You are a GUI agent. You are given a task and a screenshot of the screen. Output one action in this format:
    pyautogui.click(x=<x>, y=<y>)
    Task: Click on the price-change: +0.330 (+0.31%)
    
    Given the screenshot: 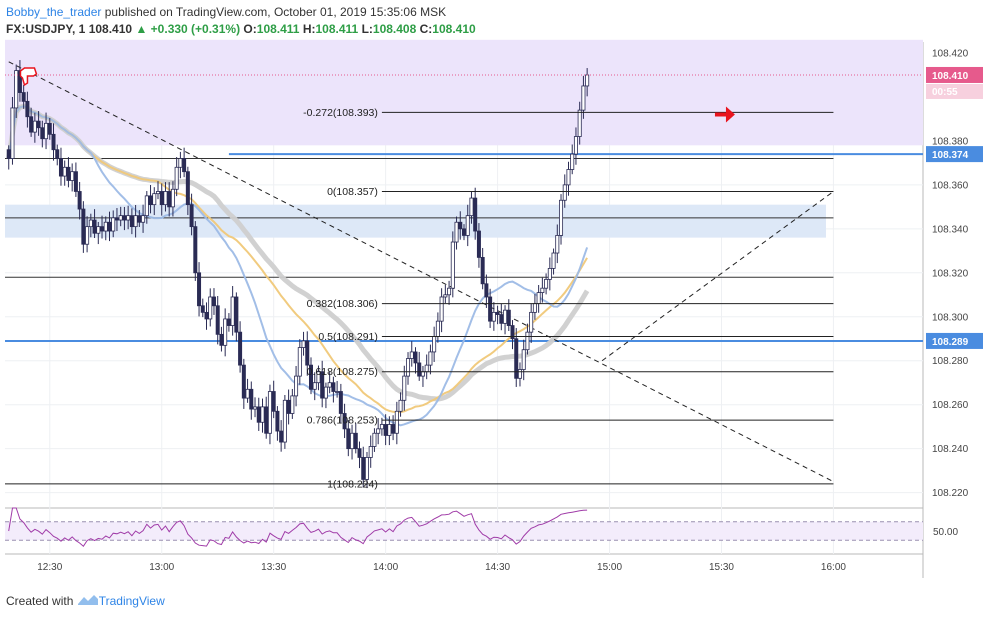 What is the action you would take?
    pyautogui.click(x=195, y=29)
    